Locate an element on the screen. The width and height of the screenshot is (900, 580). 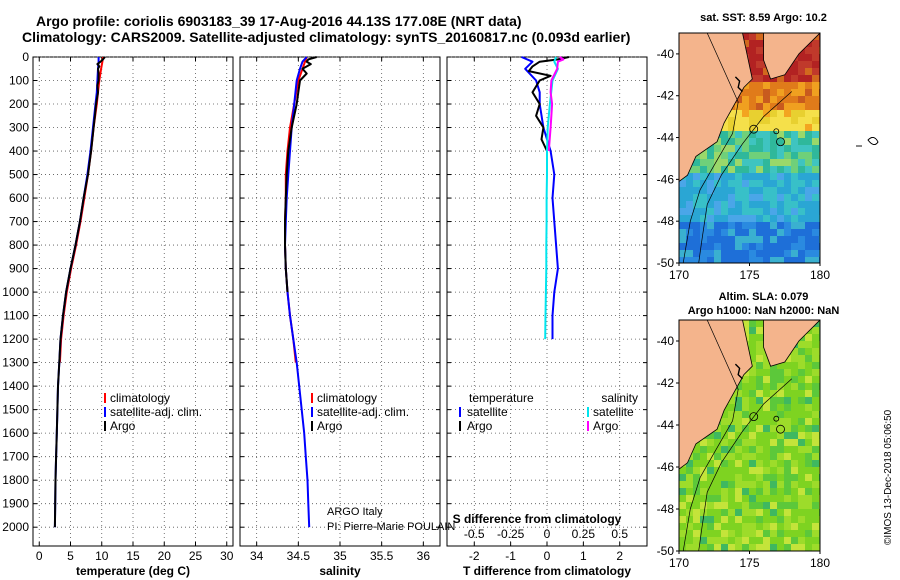
depth-tick-label: 900 is located at coordinates (19, 269).